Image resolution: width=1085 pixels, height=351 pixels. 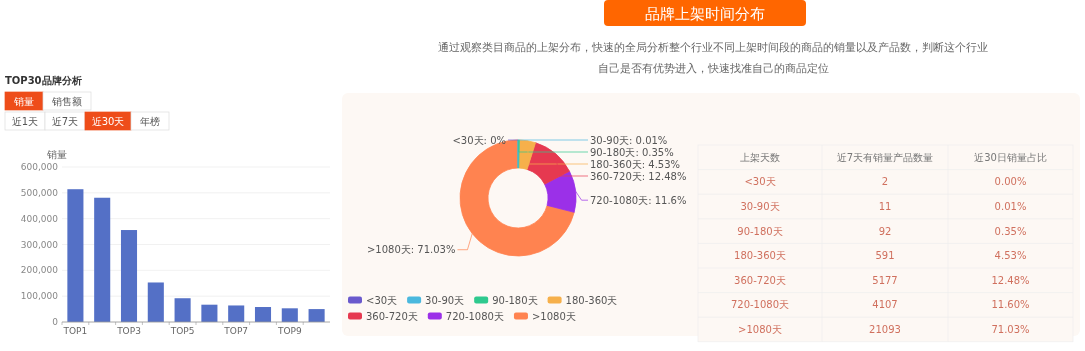 I want to click on category-label: 360-720天, so click(x=760, y=280).